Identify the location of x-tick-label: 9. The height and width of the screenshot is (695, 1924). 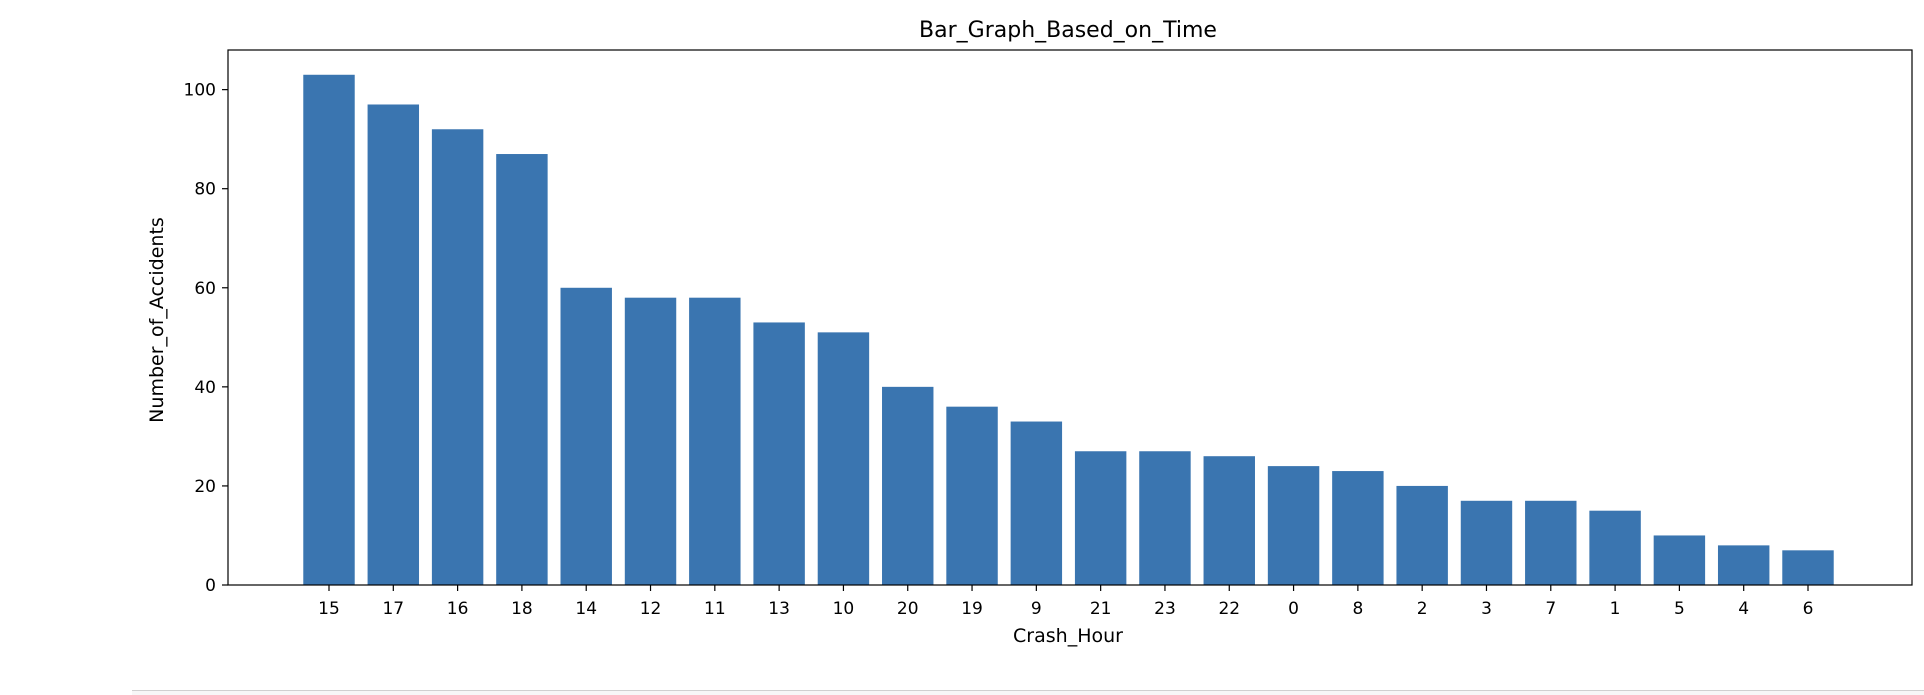
(1036, 609).